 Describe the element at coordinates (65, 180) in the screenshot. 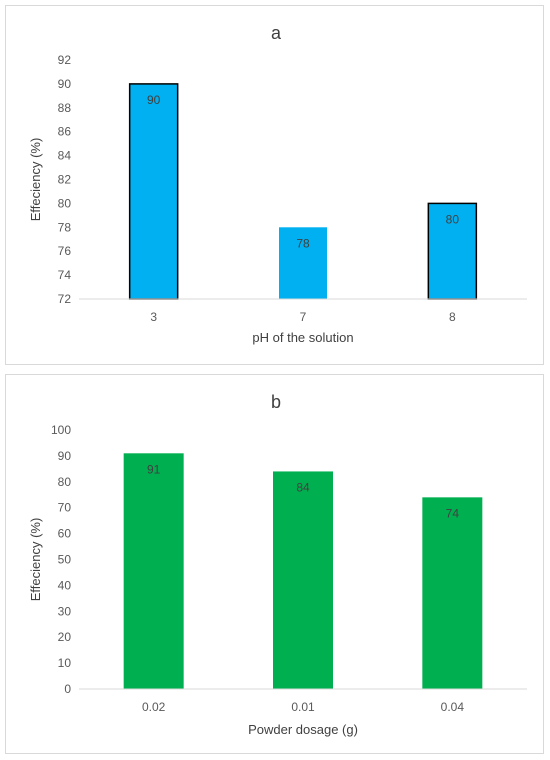

I see `y-tick-label: 82` at that location.